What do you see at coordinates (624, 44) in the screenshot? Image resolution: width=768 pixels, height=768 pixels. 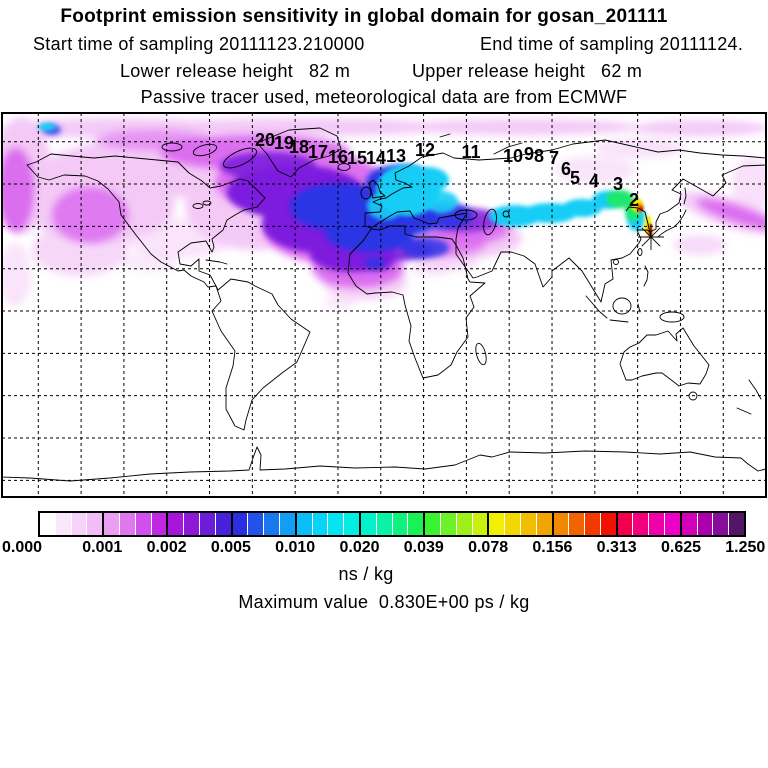 I see `end-time-text: End time of sampling 20111124. 0` at bounding box center [624, 44].